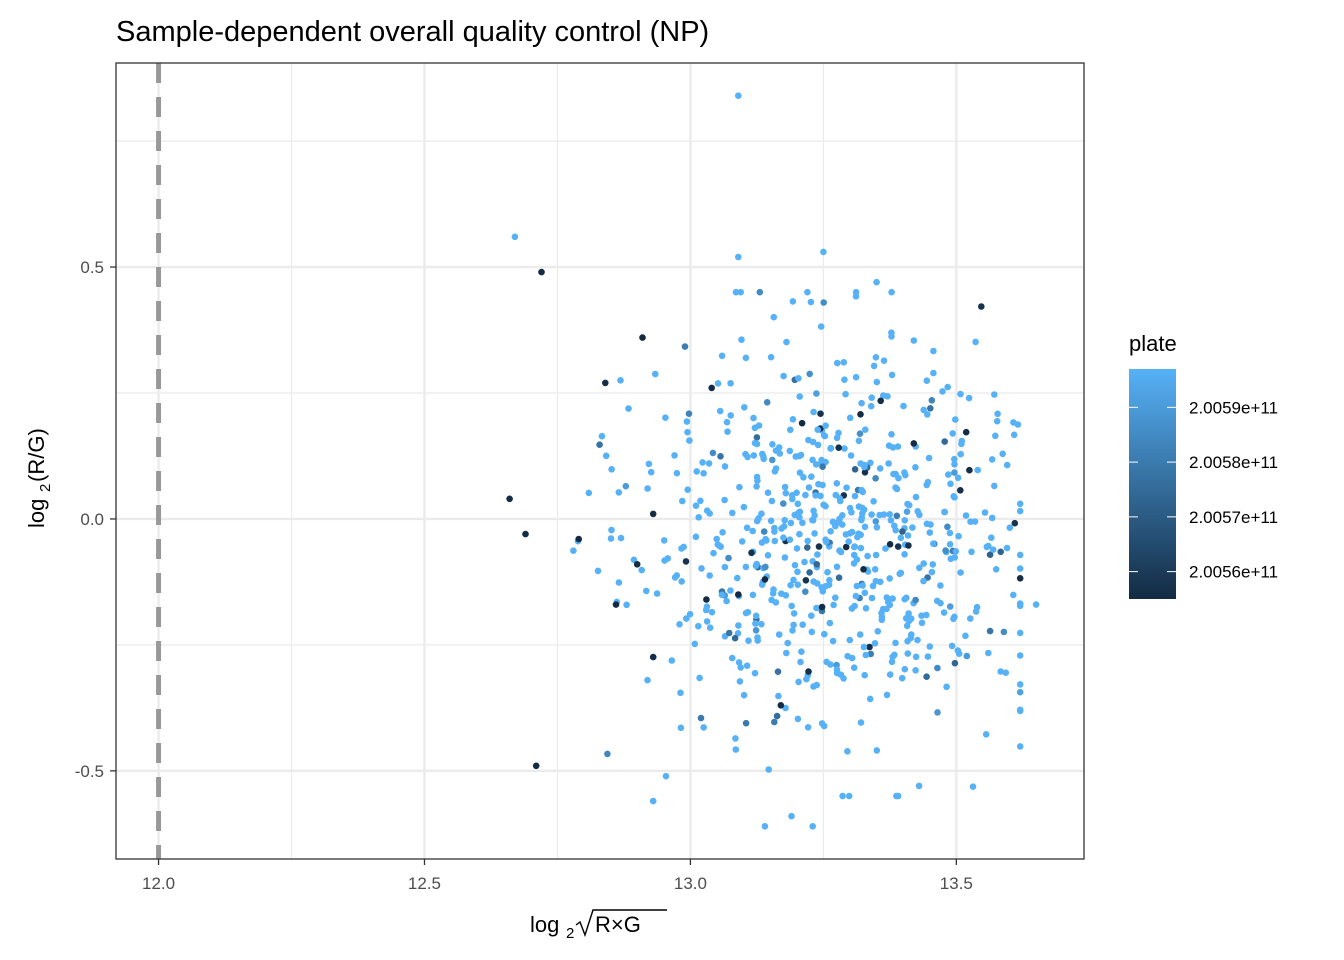  Describe the element at coordinates (544, 924) in the screenshot. I see `x-axis-title-log: log` at that location.